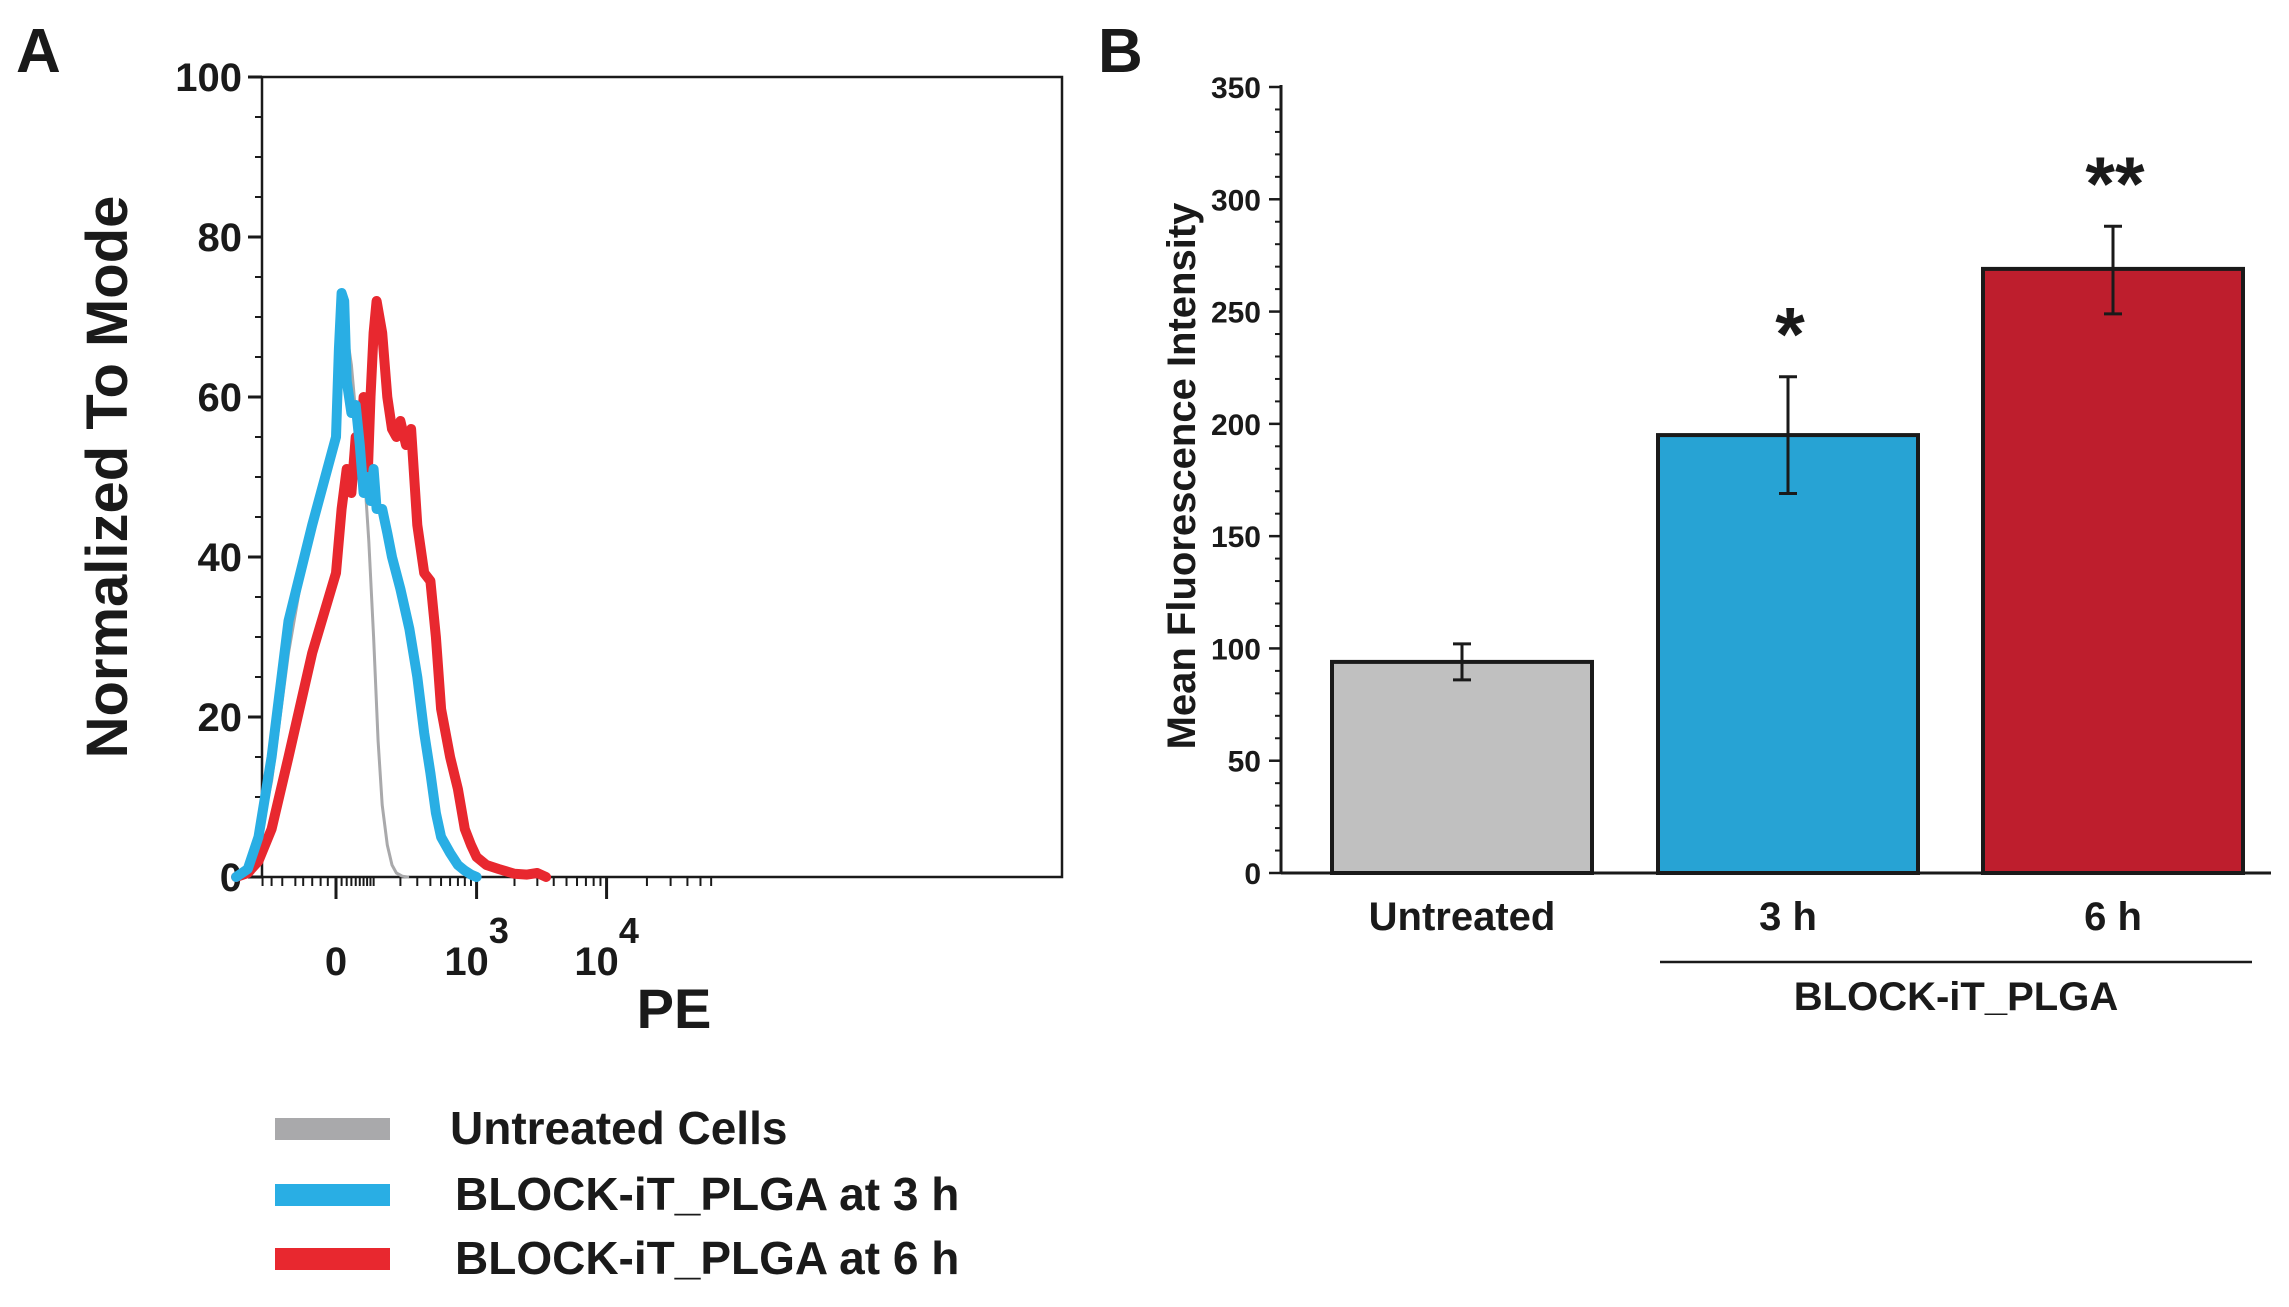 The height and width of the screenshot is (1307, 2289). Describe the element at coordinates (476, 947) in the screenshot. I see `histogram-x-tick-label: 10³` at that location.